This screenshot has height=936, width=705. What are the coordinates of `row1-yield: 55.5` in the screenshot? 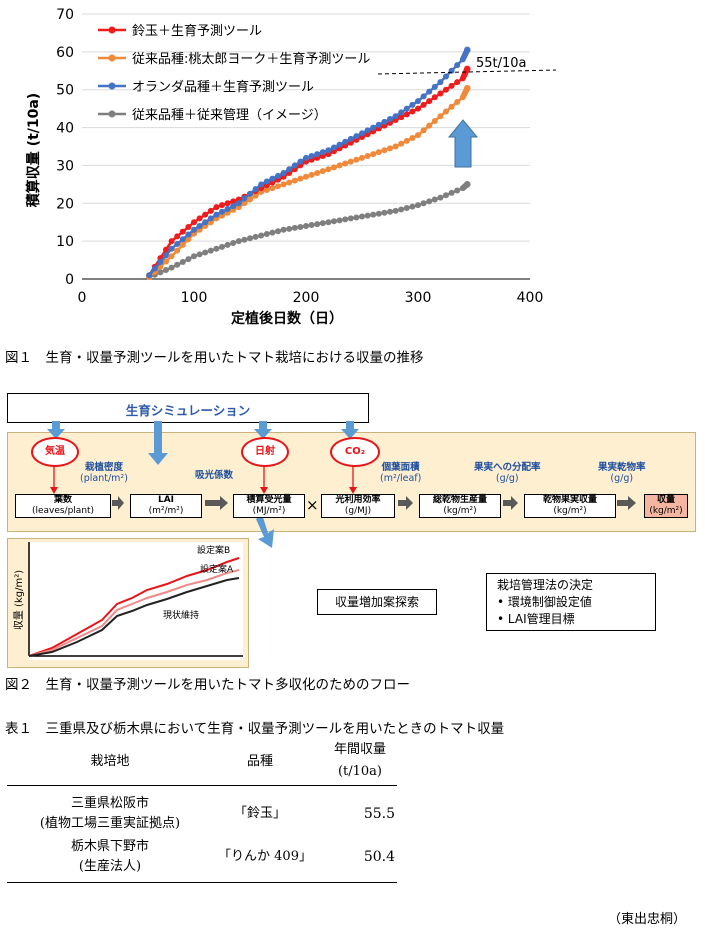 It's located at (379, 814).